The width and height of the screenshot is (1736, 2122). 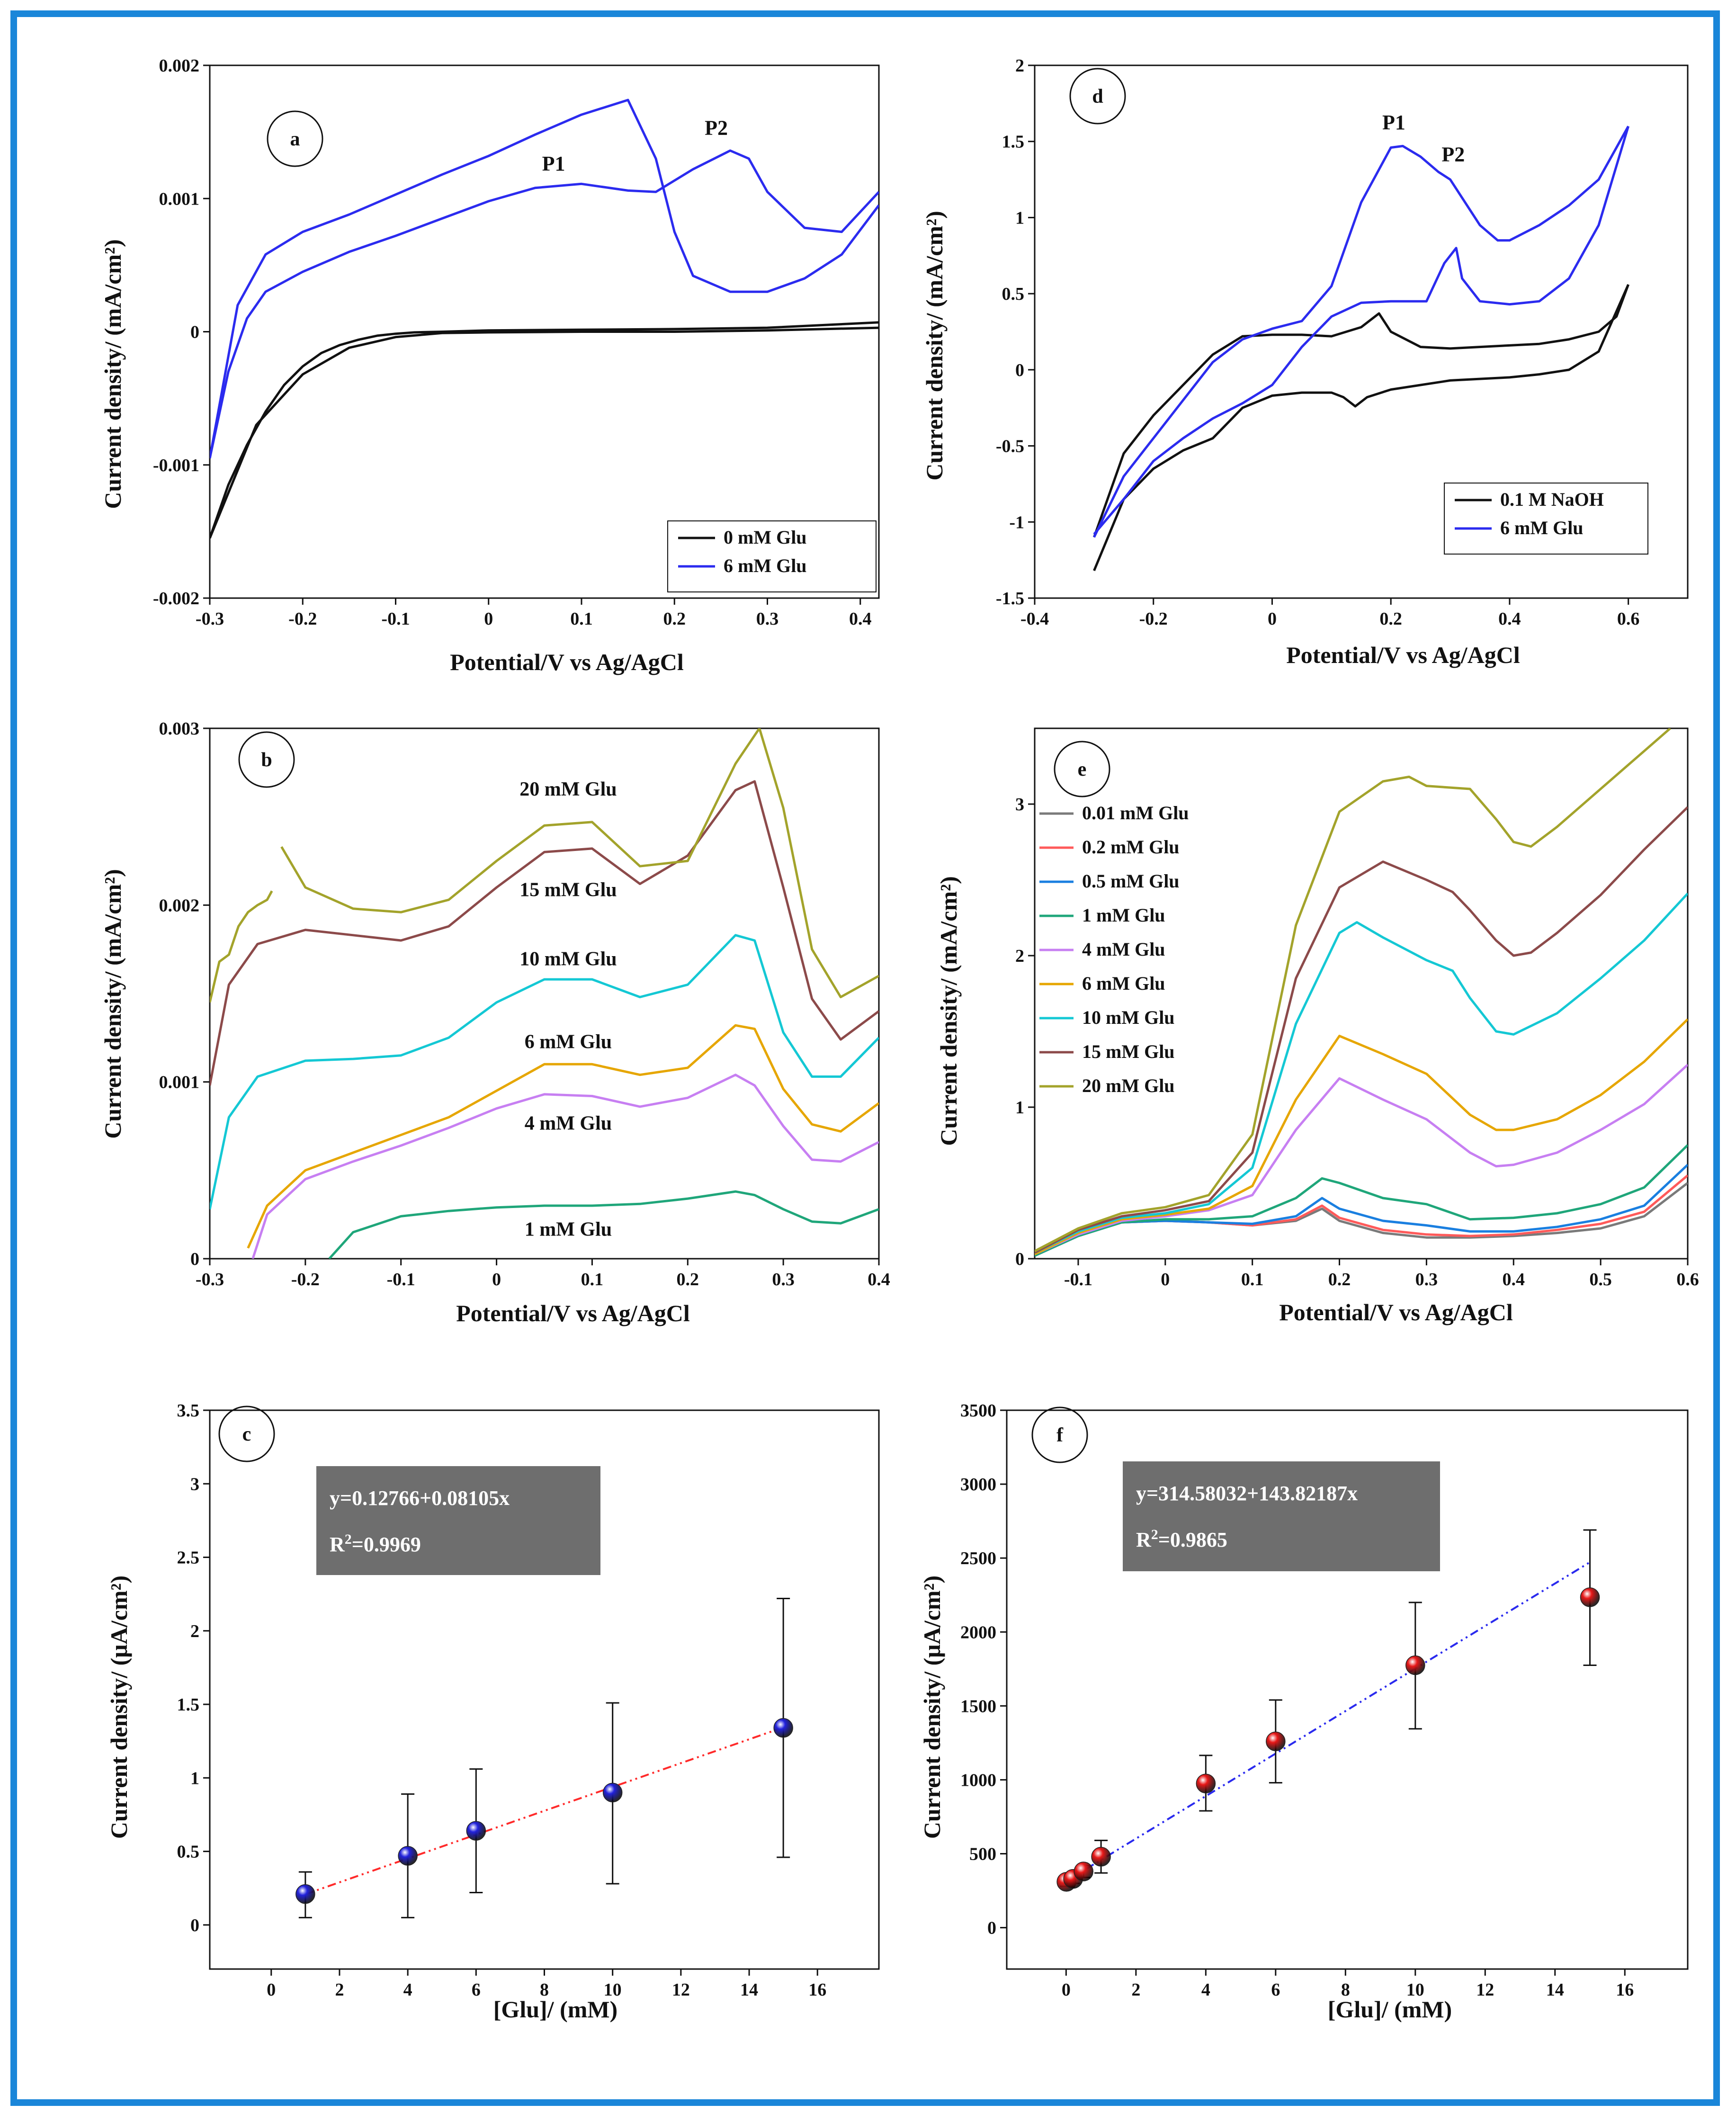 What do you see at coordinates (1252, 1279) in the screenshot?
I see `x-tick-label: 0.1` at bounding box center [1252, 1279].